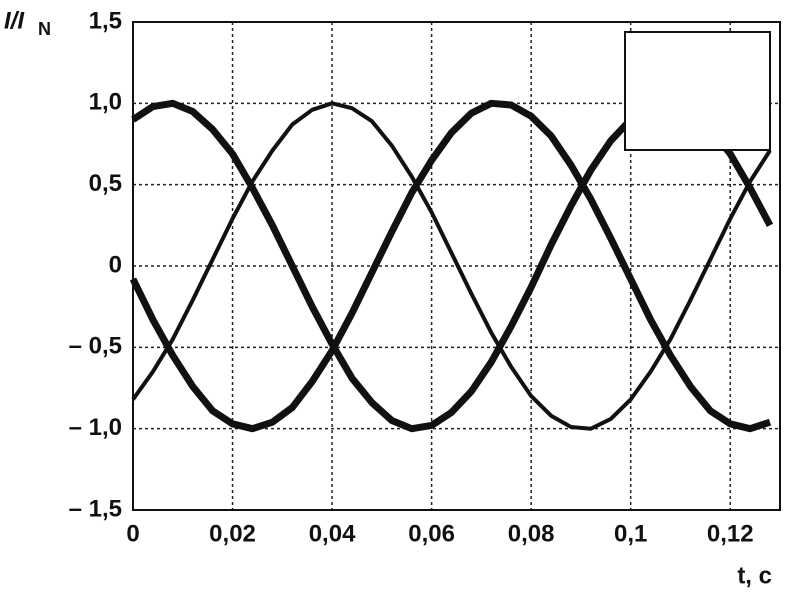  Describe the element at coordinates (105, 183) in the screenshot. I see `y-tick-label: 0,5` at that location.